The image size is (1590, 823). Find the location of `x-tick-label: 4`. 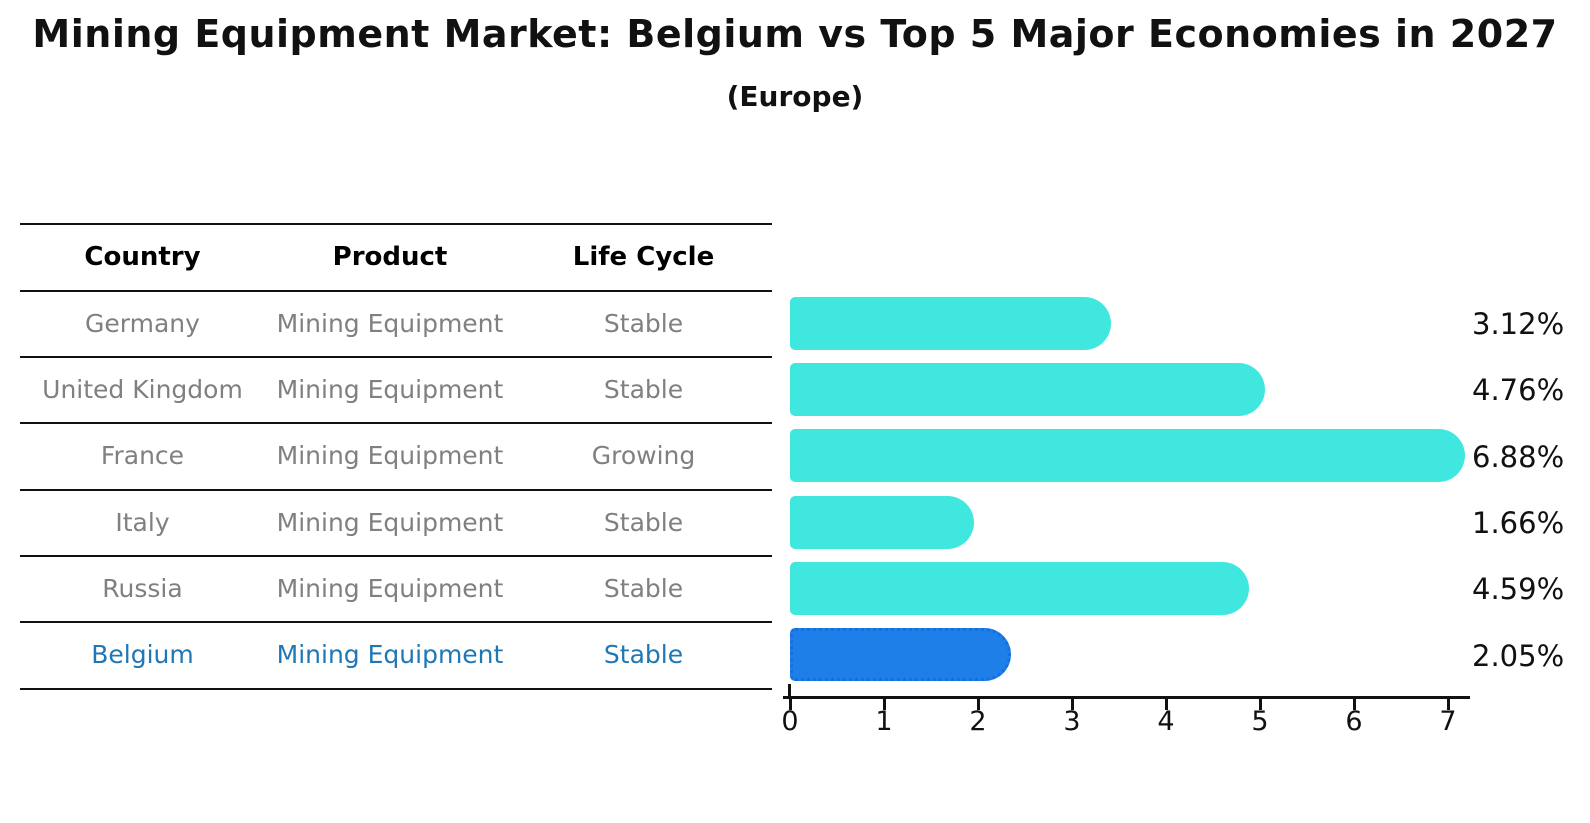

x-tick-label: 4 is located at coordinates (1166, 721).